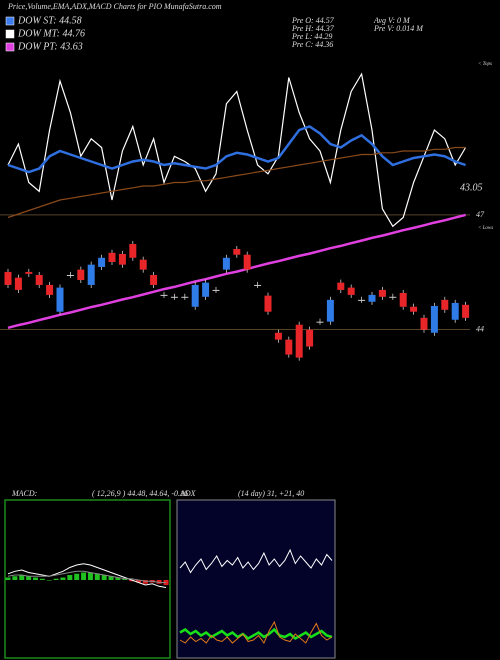  I want to click on adx-label: ADX, so click(188, 493).